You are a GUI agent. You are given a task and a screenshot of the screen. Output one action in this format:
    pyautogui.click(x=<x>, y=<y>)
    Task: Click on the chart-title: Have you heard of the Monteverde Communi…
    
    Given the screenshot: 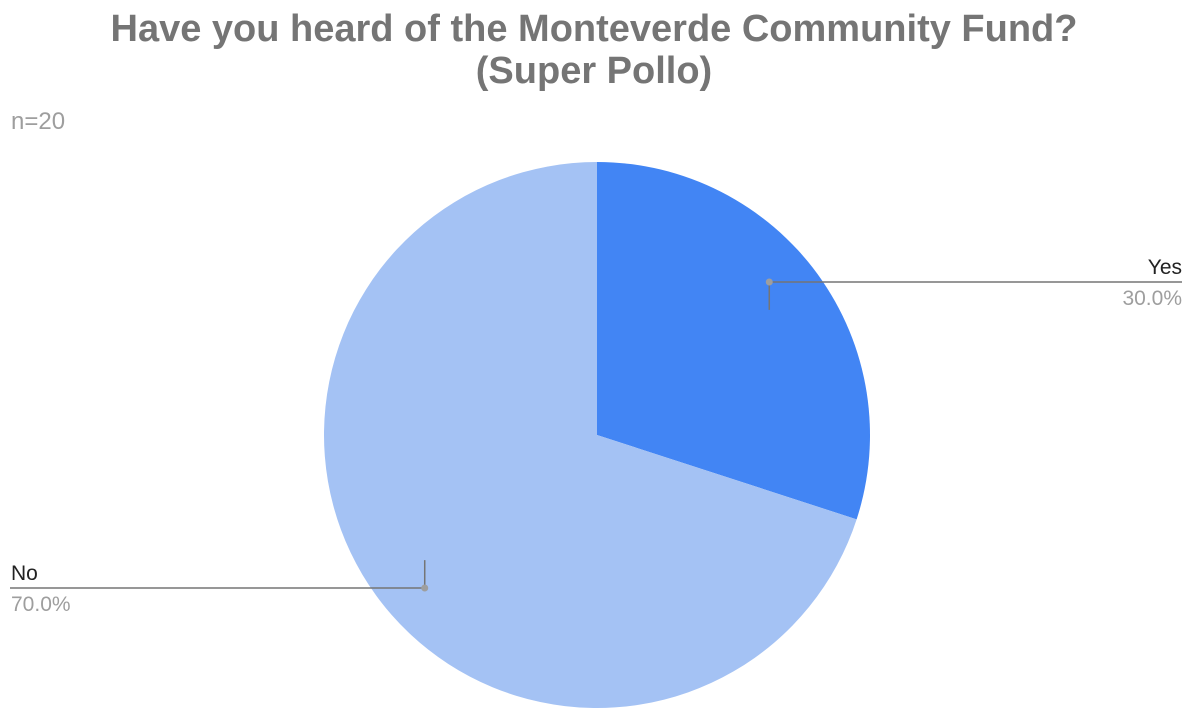 What is the action you would take?
    pyautogui.click(x=594, y=50)
    